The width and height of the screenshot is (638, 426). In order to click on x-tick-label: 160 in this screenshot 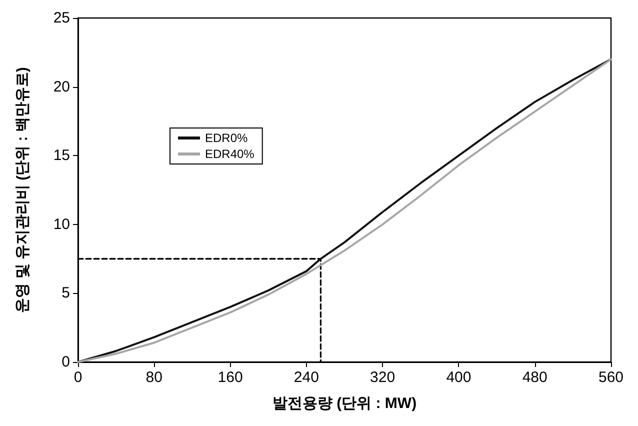, I will do `click(230, 377)`.